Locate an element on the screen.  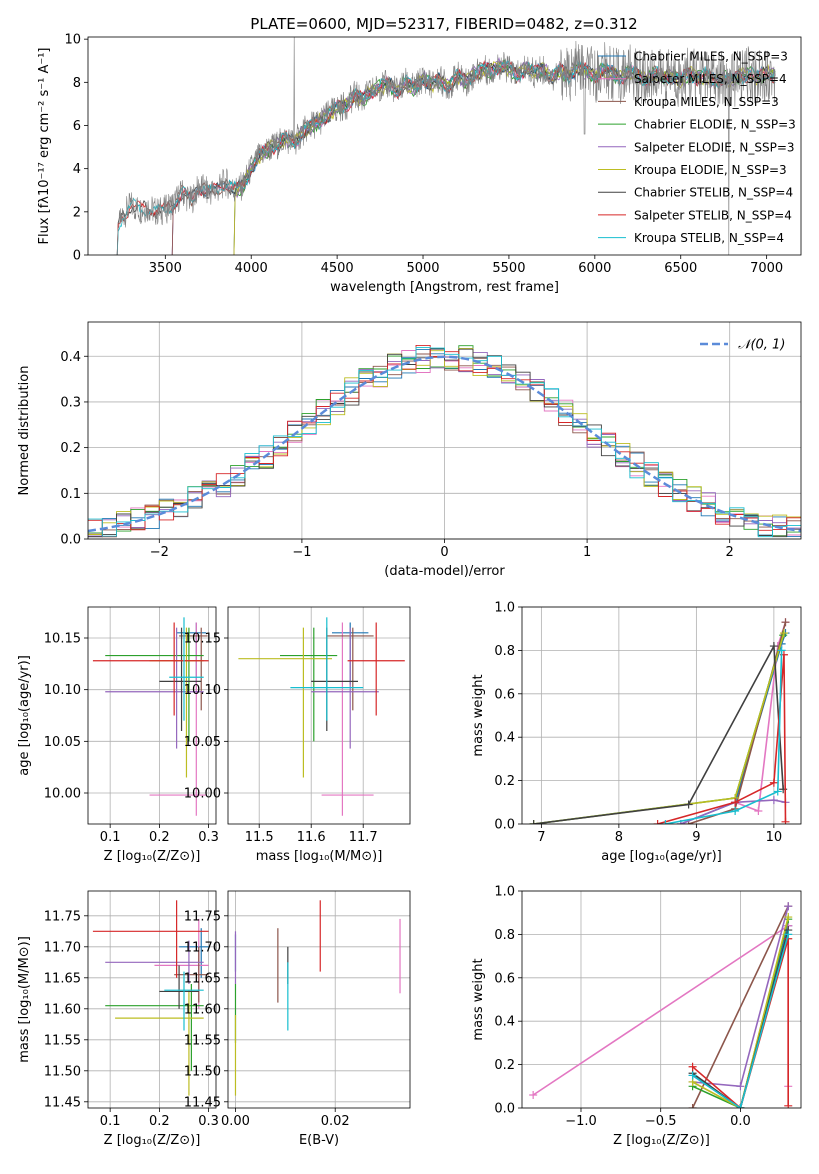
y-tick-label: 10.05 is located at coordinates (62, 742).